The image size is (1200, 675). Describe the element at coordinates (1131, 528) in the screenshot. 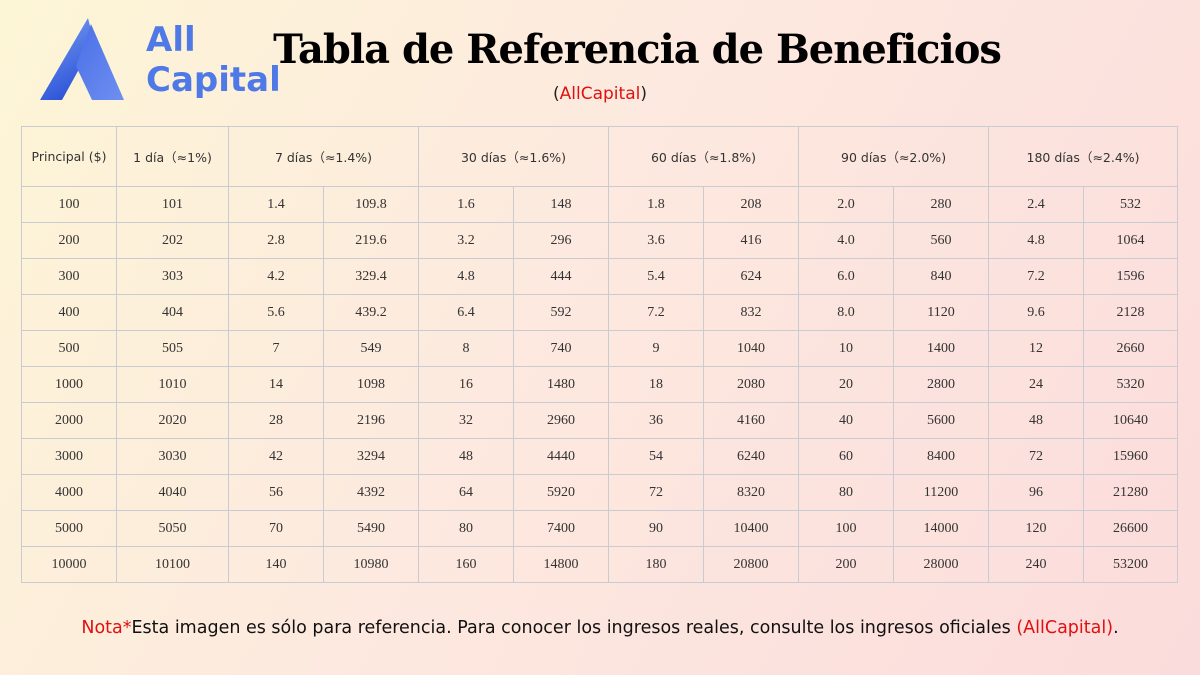

I see `table-cell: 26600` at that location.